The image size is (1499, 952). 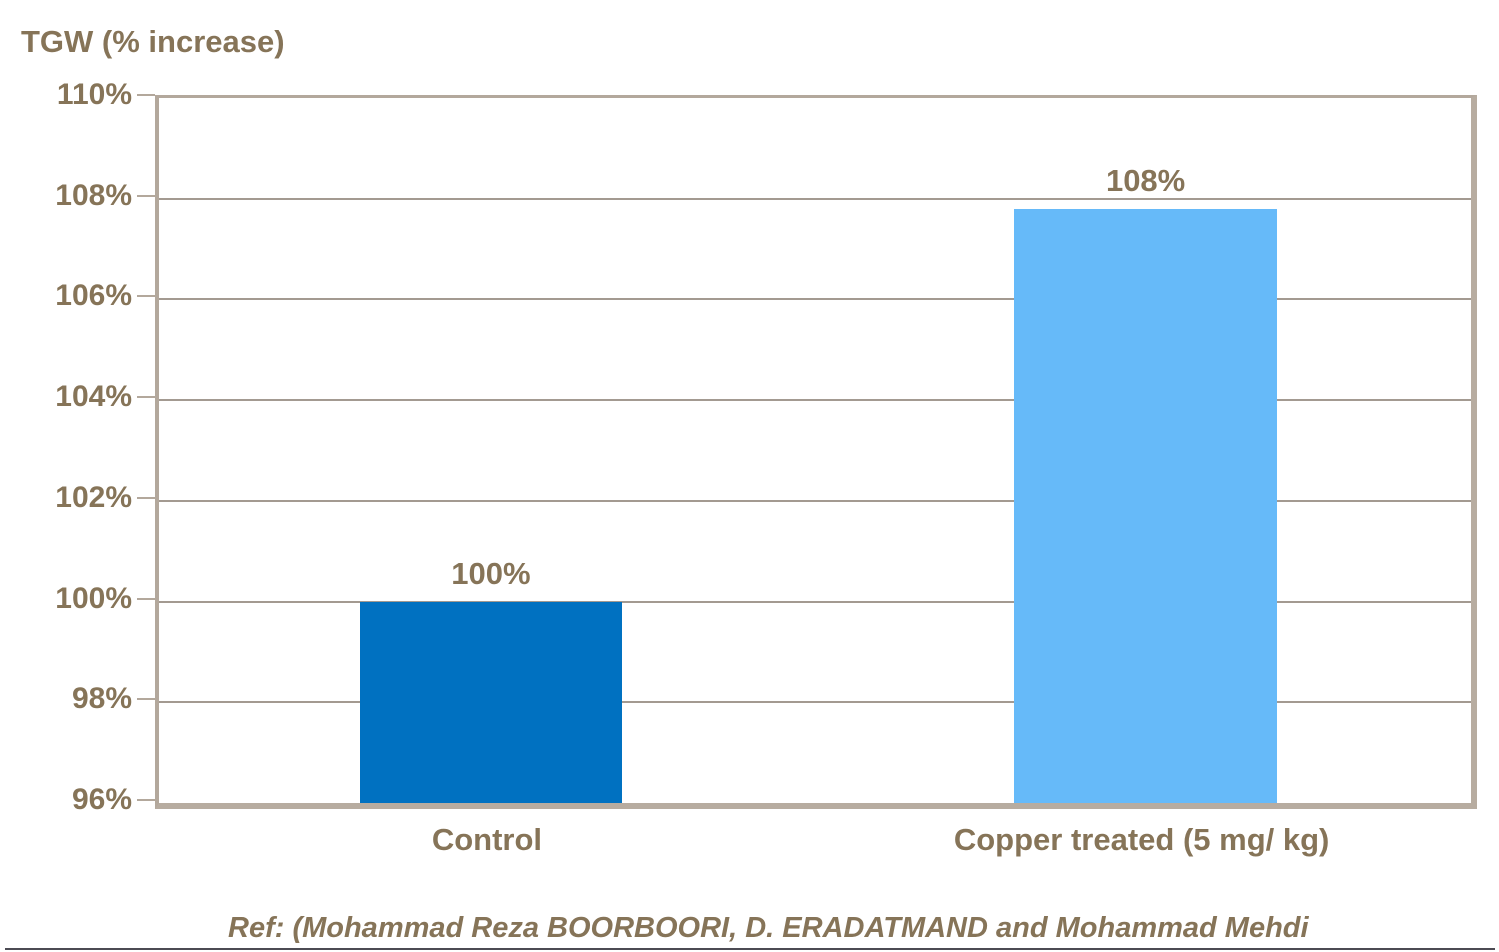 What do you see at coordinates (93, 195) in the screenshot?
I see `y-axis-label: 108%` at bounding box center [93, 195].